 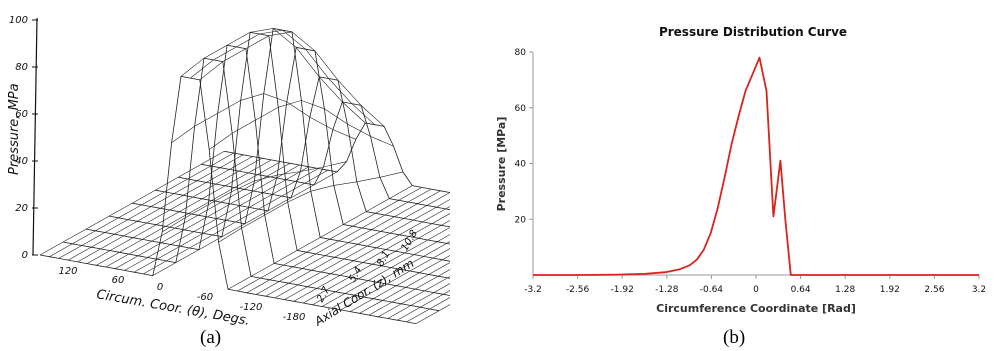 I want to click on x-tick-label: 0, so click(x=756, y=290).